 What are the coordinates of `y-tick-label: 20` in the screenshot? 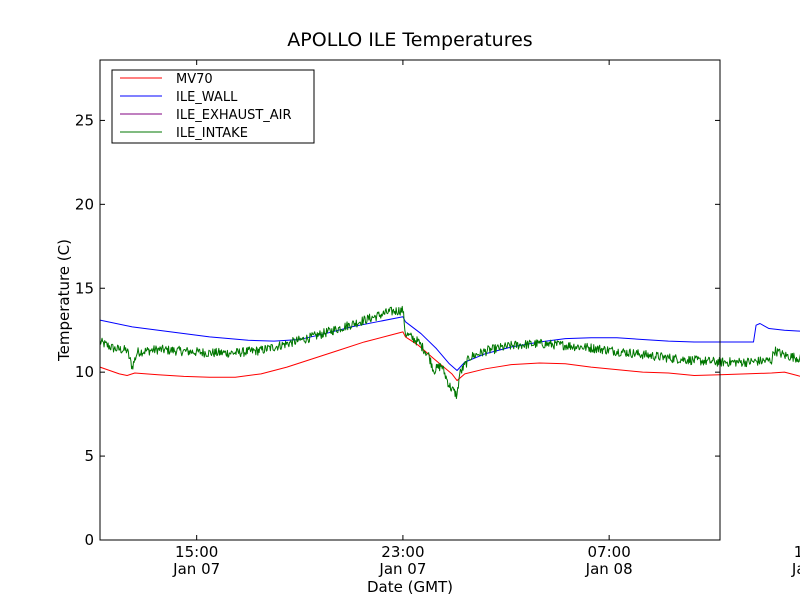 It's located at (84, 204).